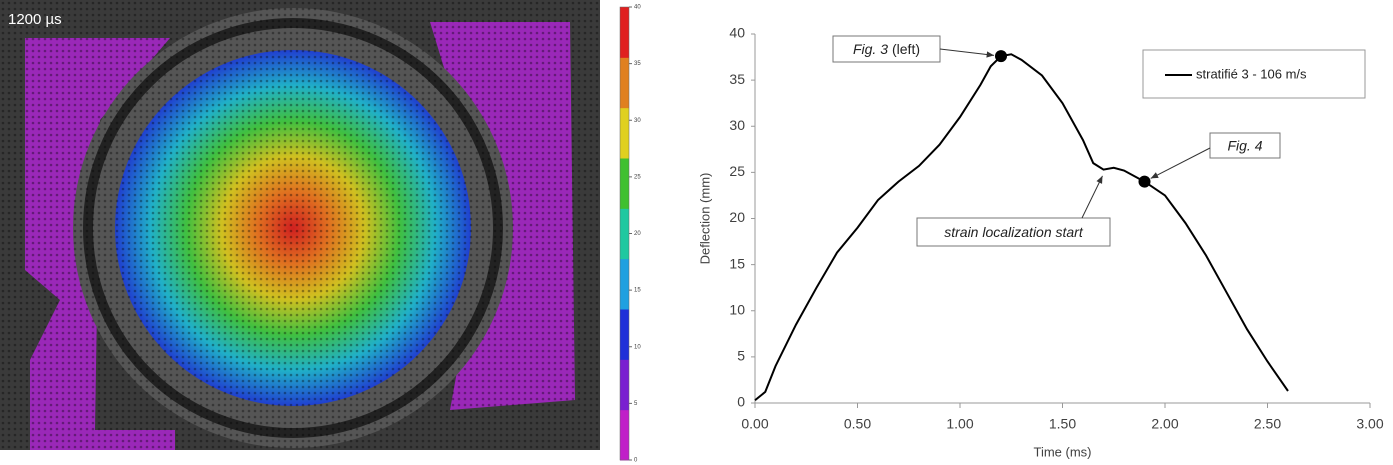  Describe the element at coordinates (35, 19) in the screenshot. I see `image-label: 1200 µs` at that location.